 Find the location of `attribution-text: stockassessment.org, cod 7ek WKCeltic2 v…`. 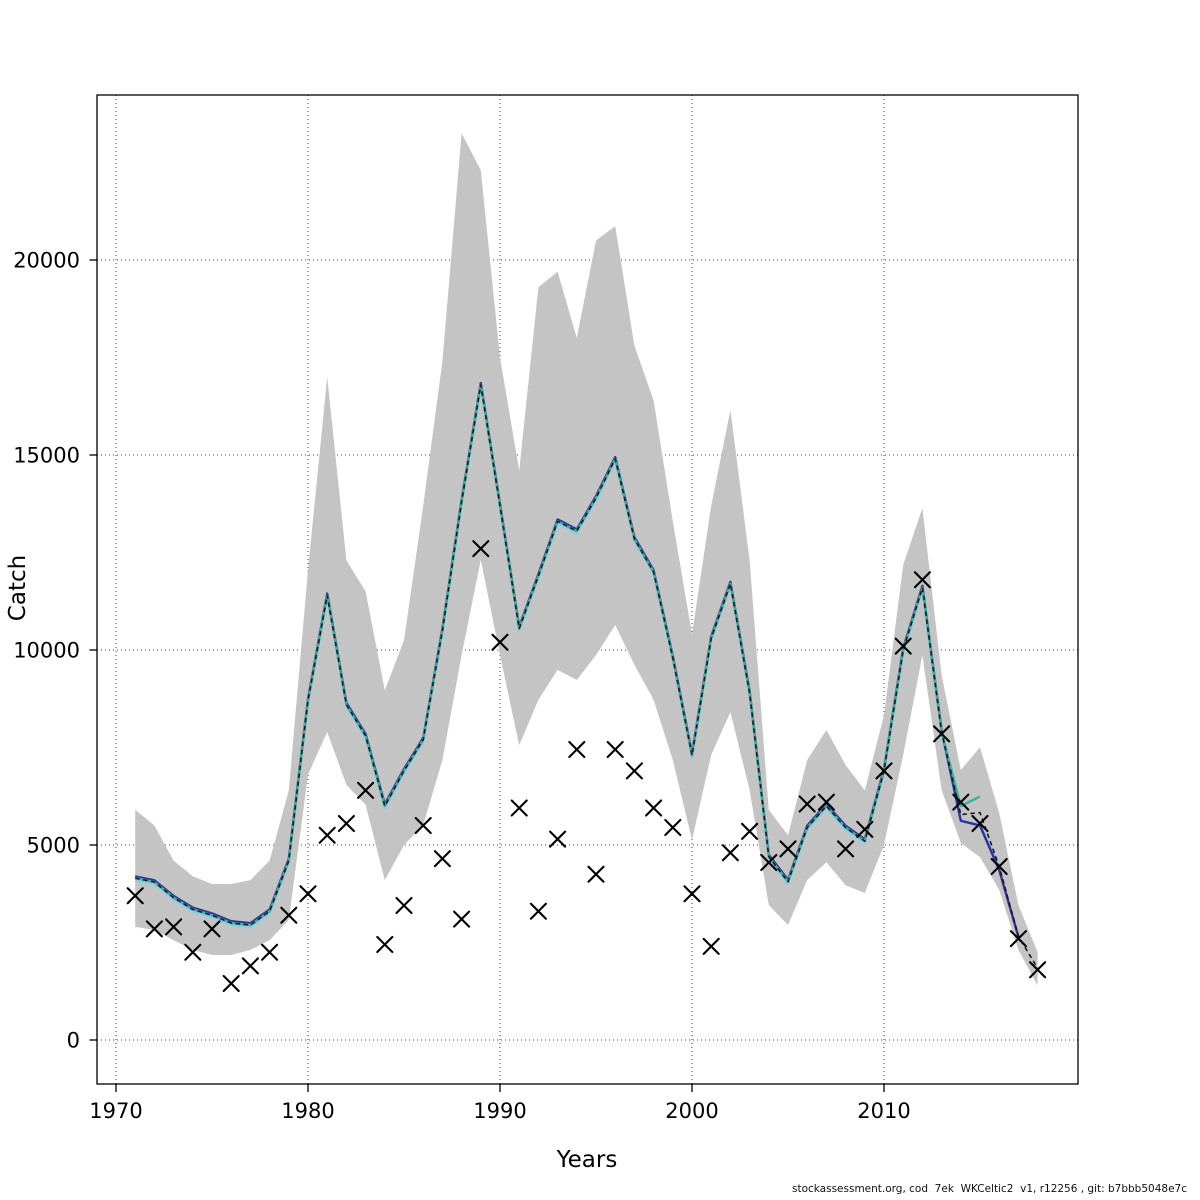

attribution-text: stockassessment.org, cod 7ek WKCeltic2 v… is located at coordinates (989, 1189).